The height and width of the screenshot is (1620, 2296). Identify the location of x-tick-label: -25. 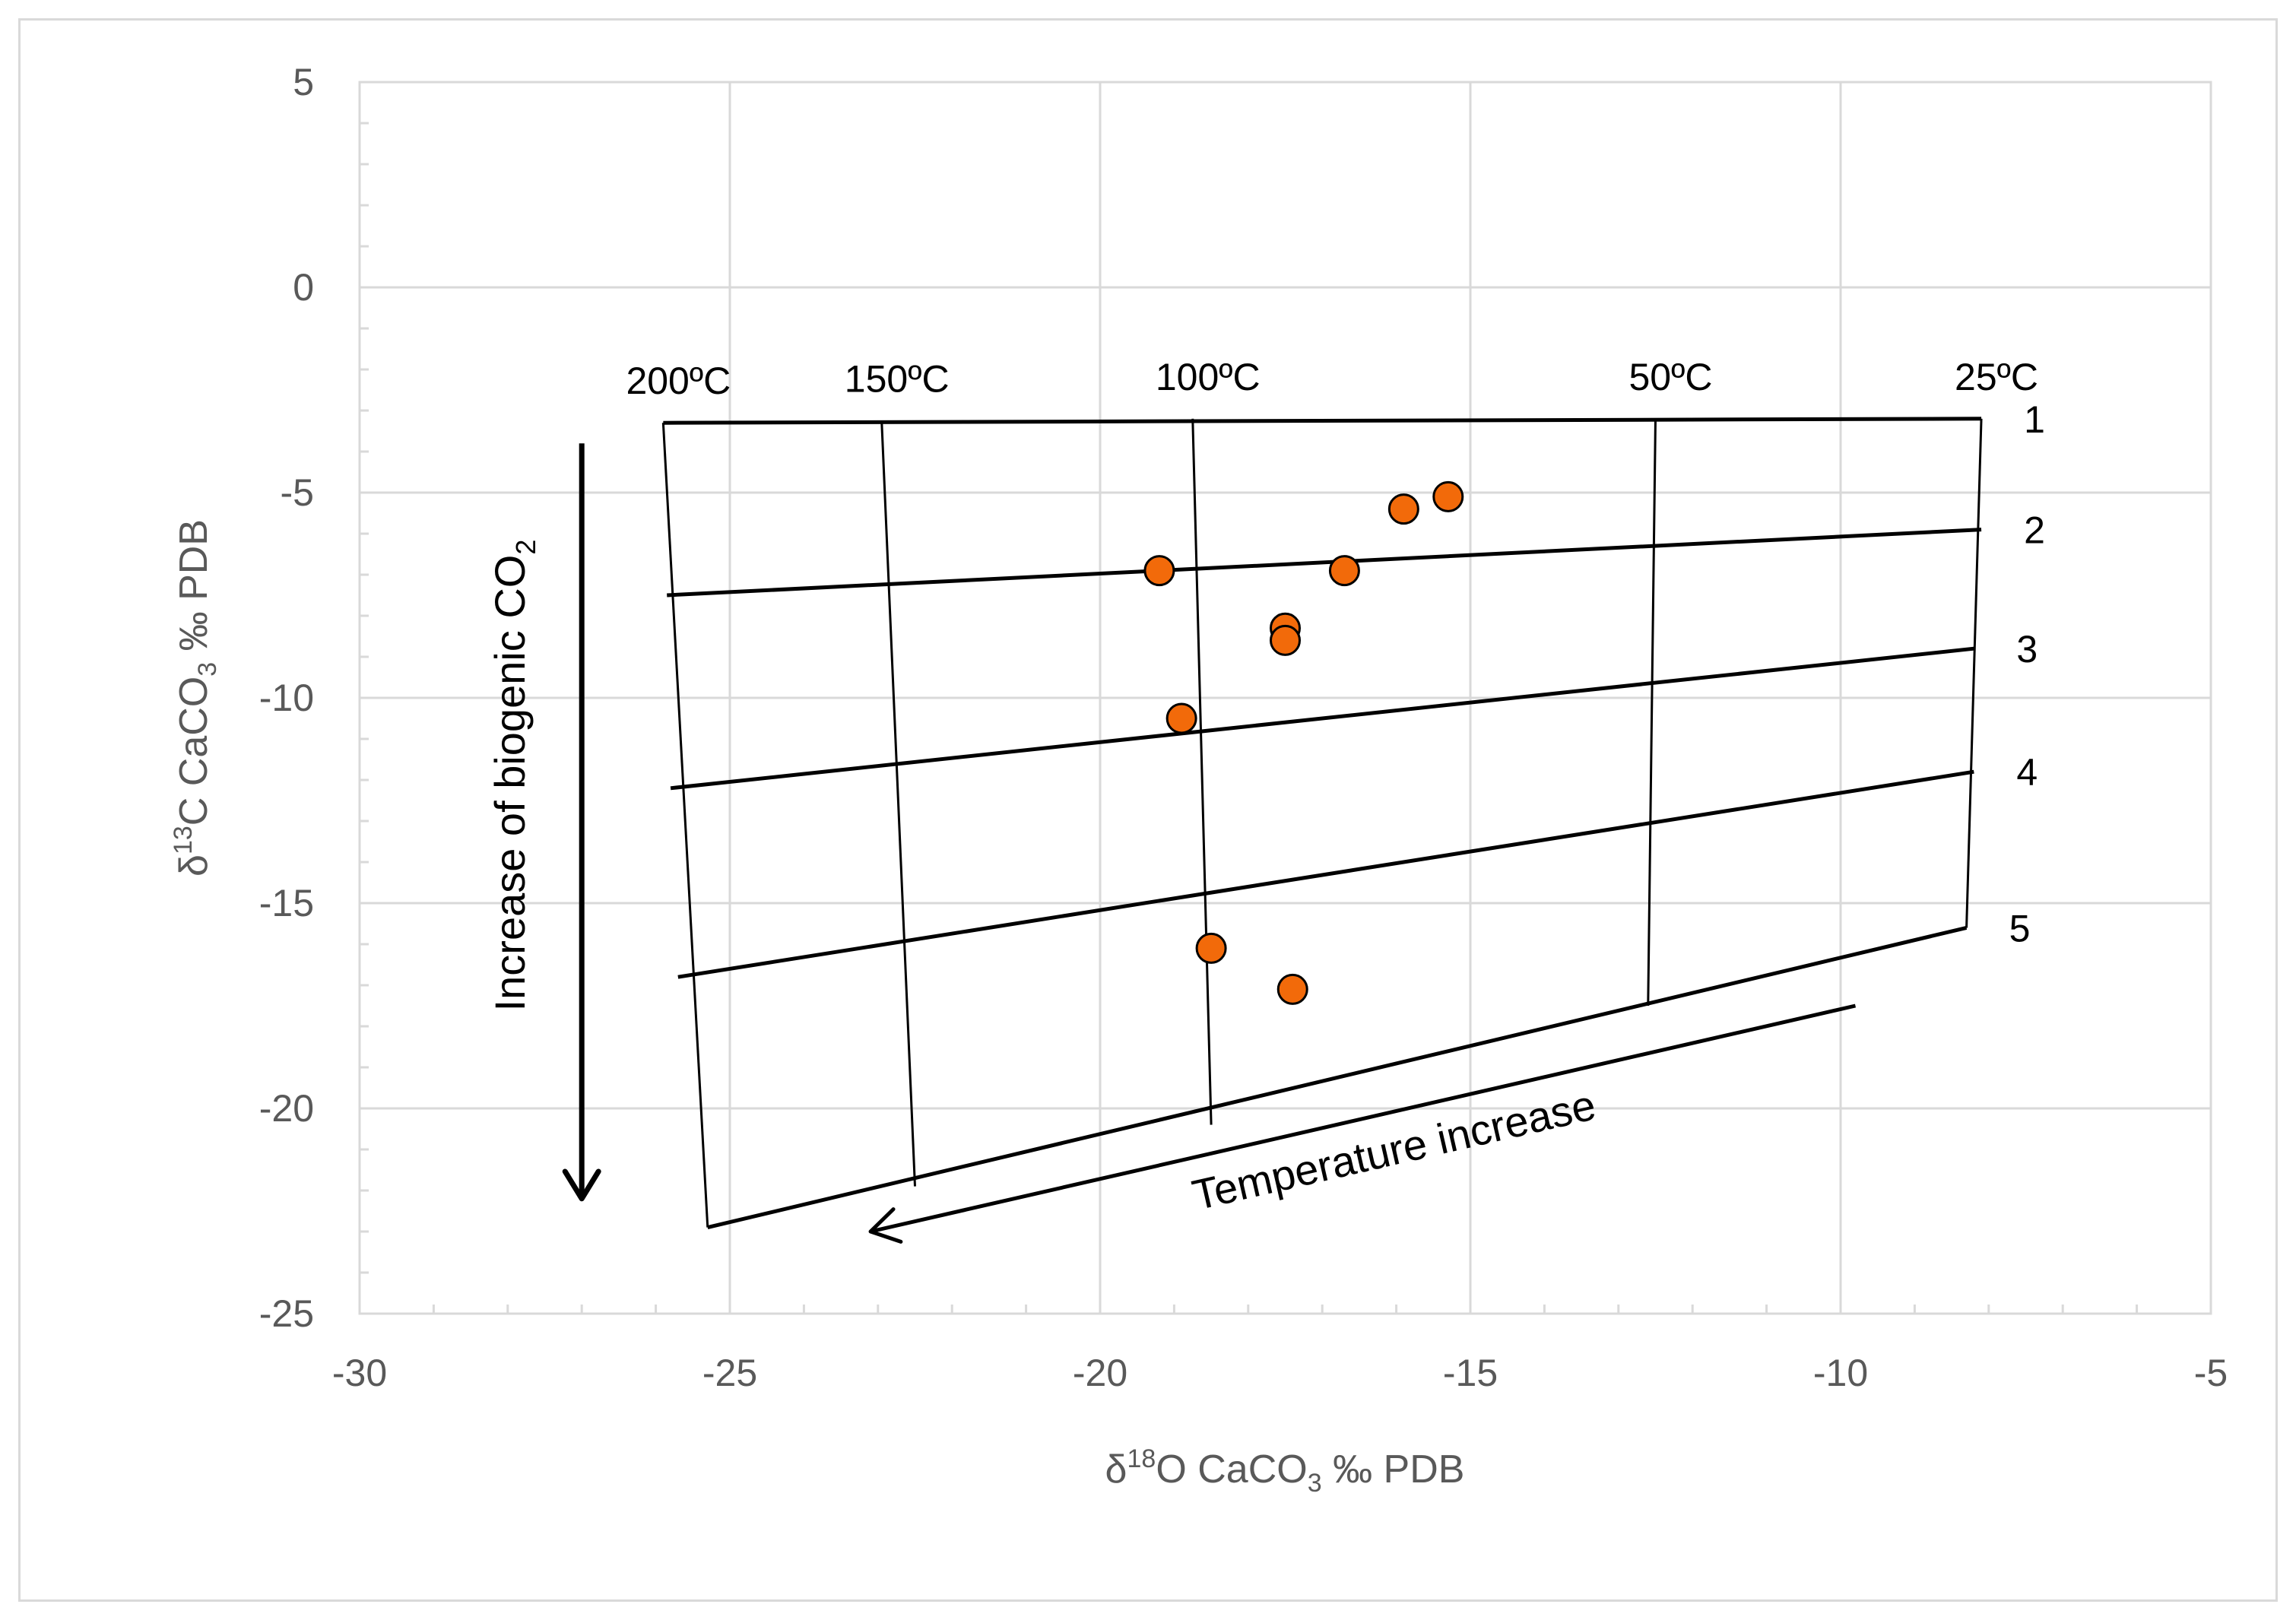
(729, 1373).